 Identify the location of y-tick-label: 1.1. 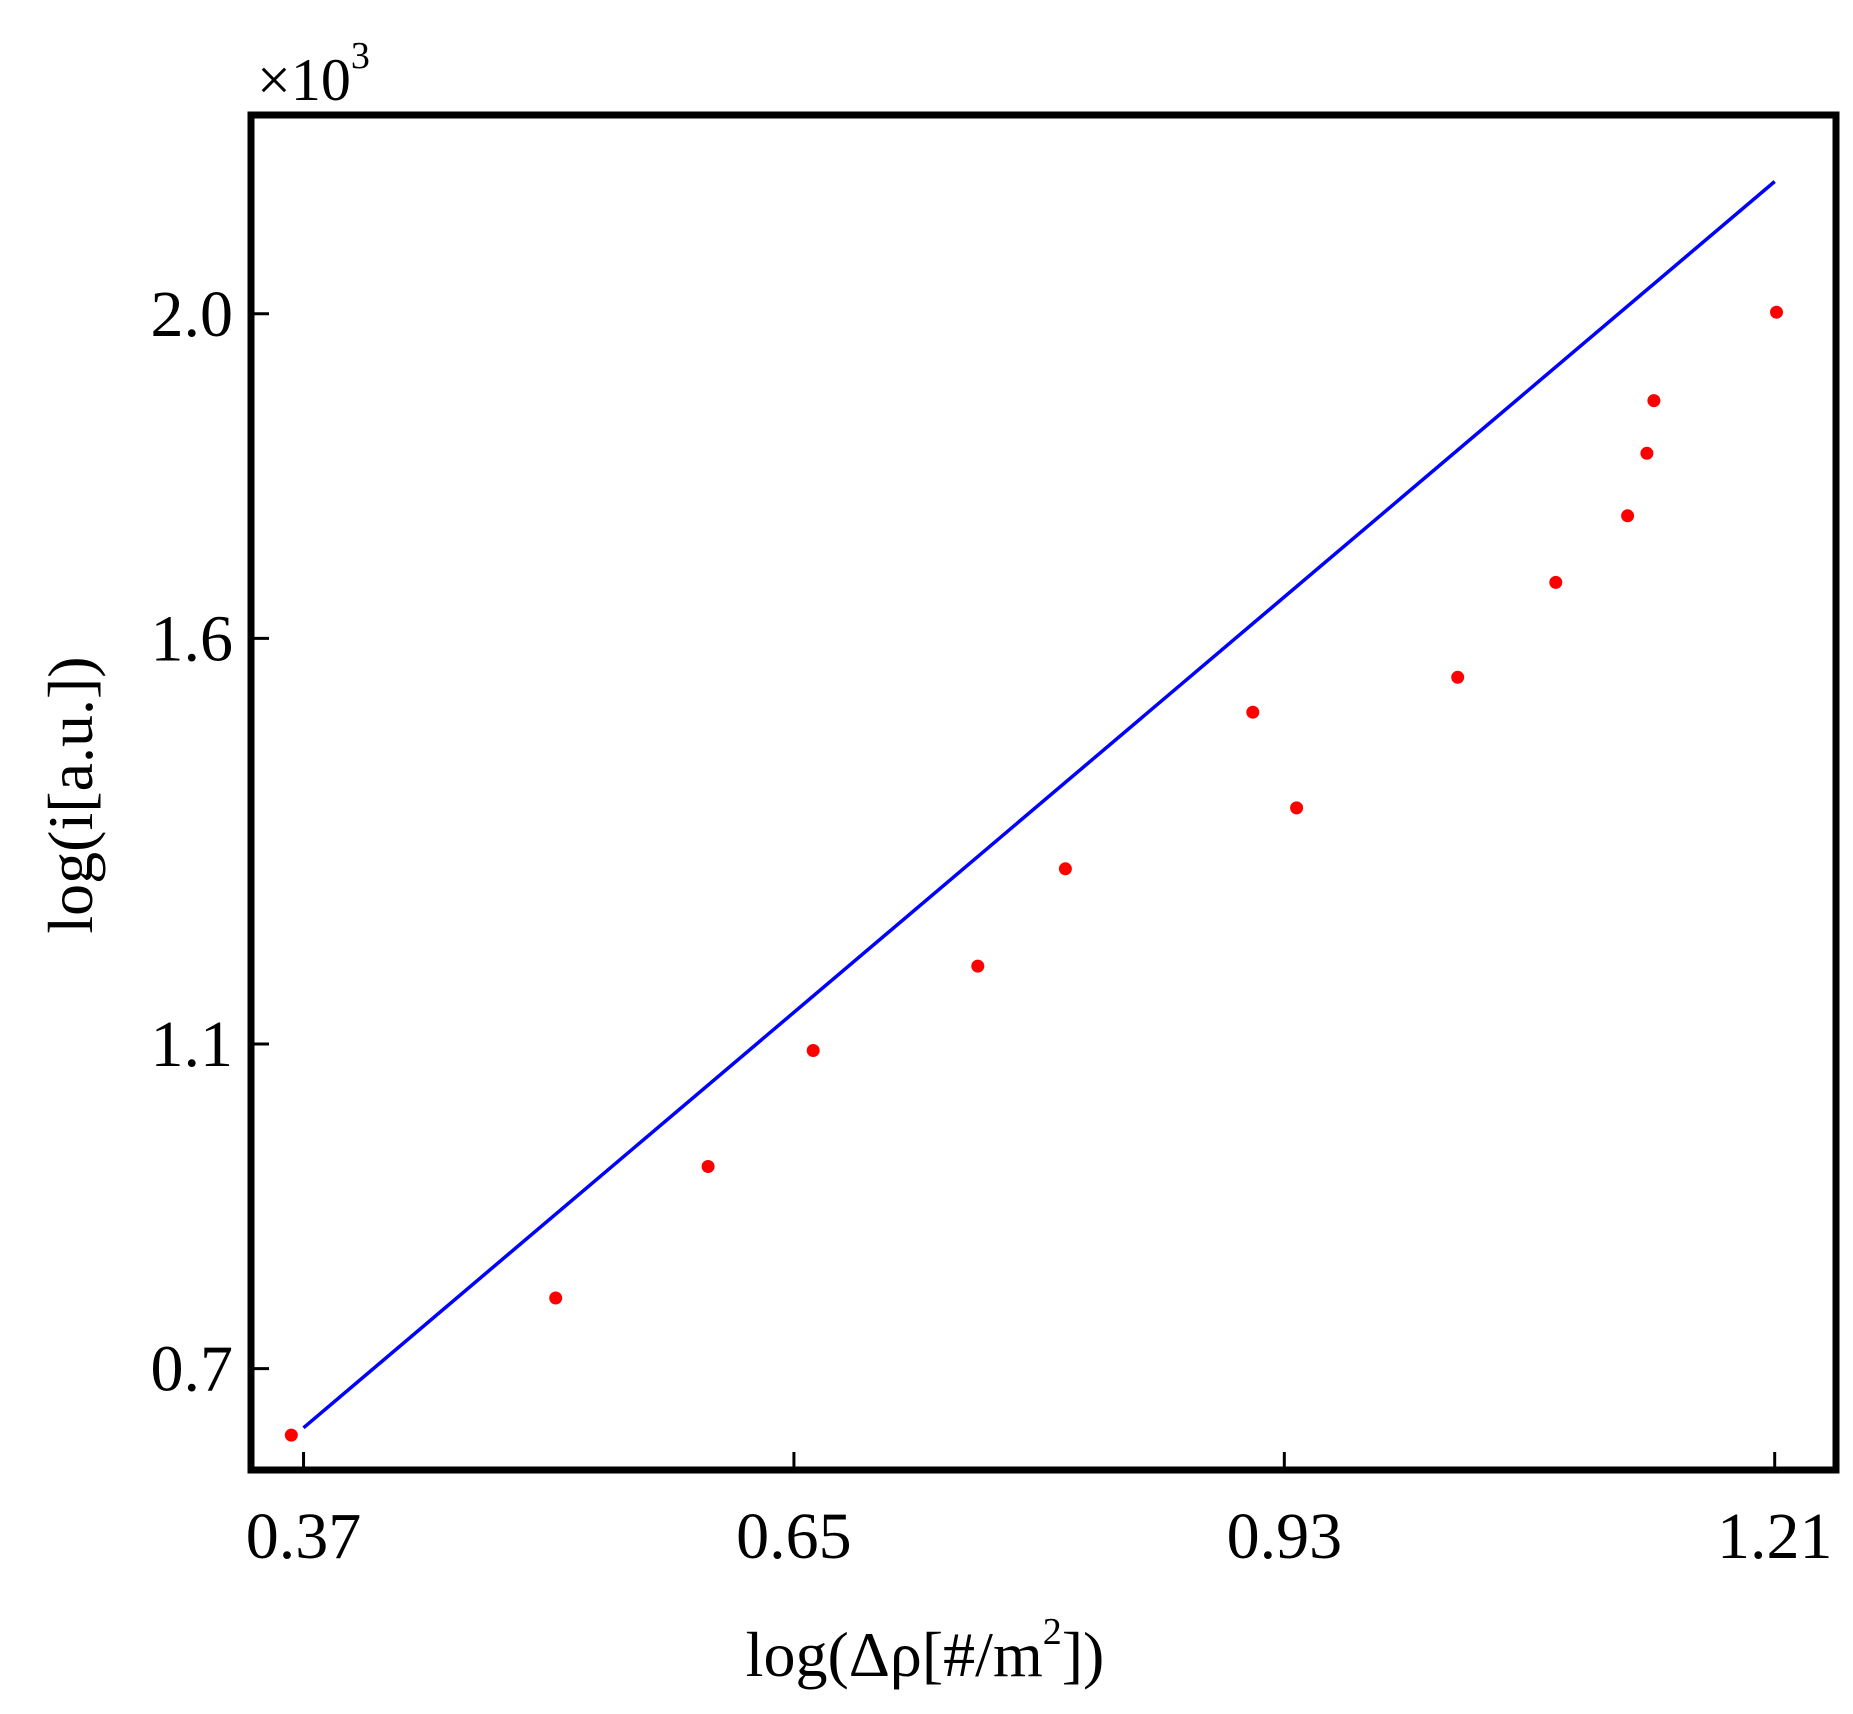
(192, 1044).